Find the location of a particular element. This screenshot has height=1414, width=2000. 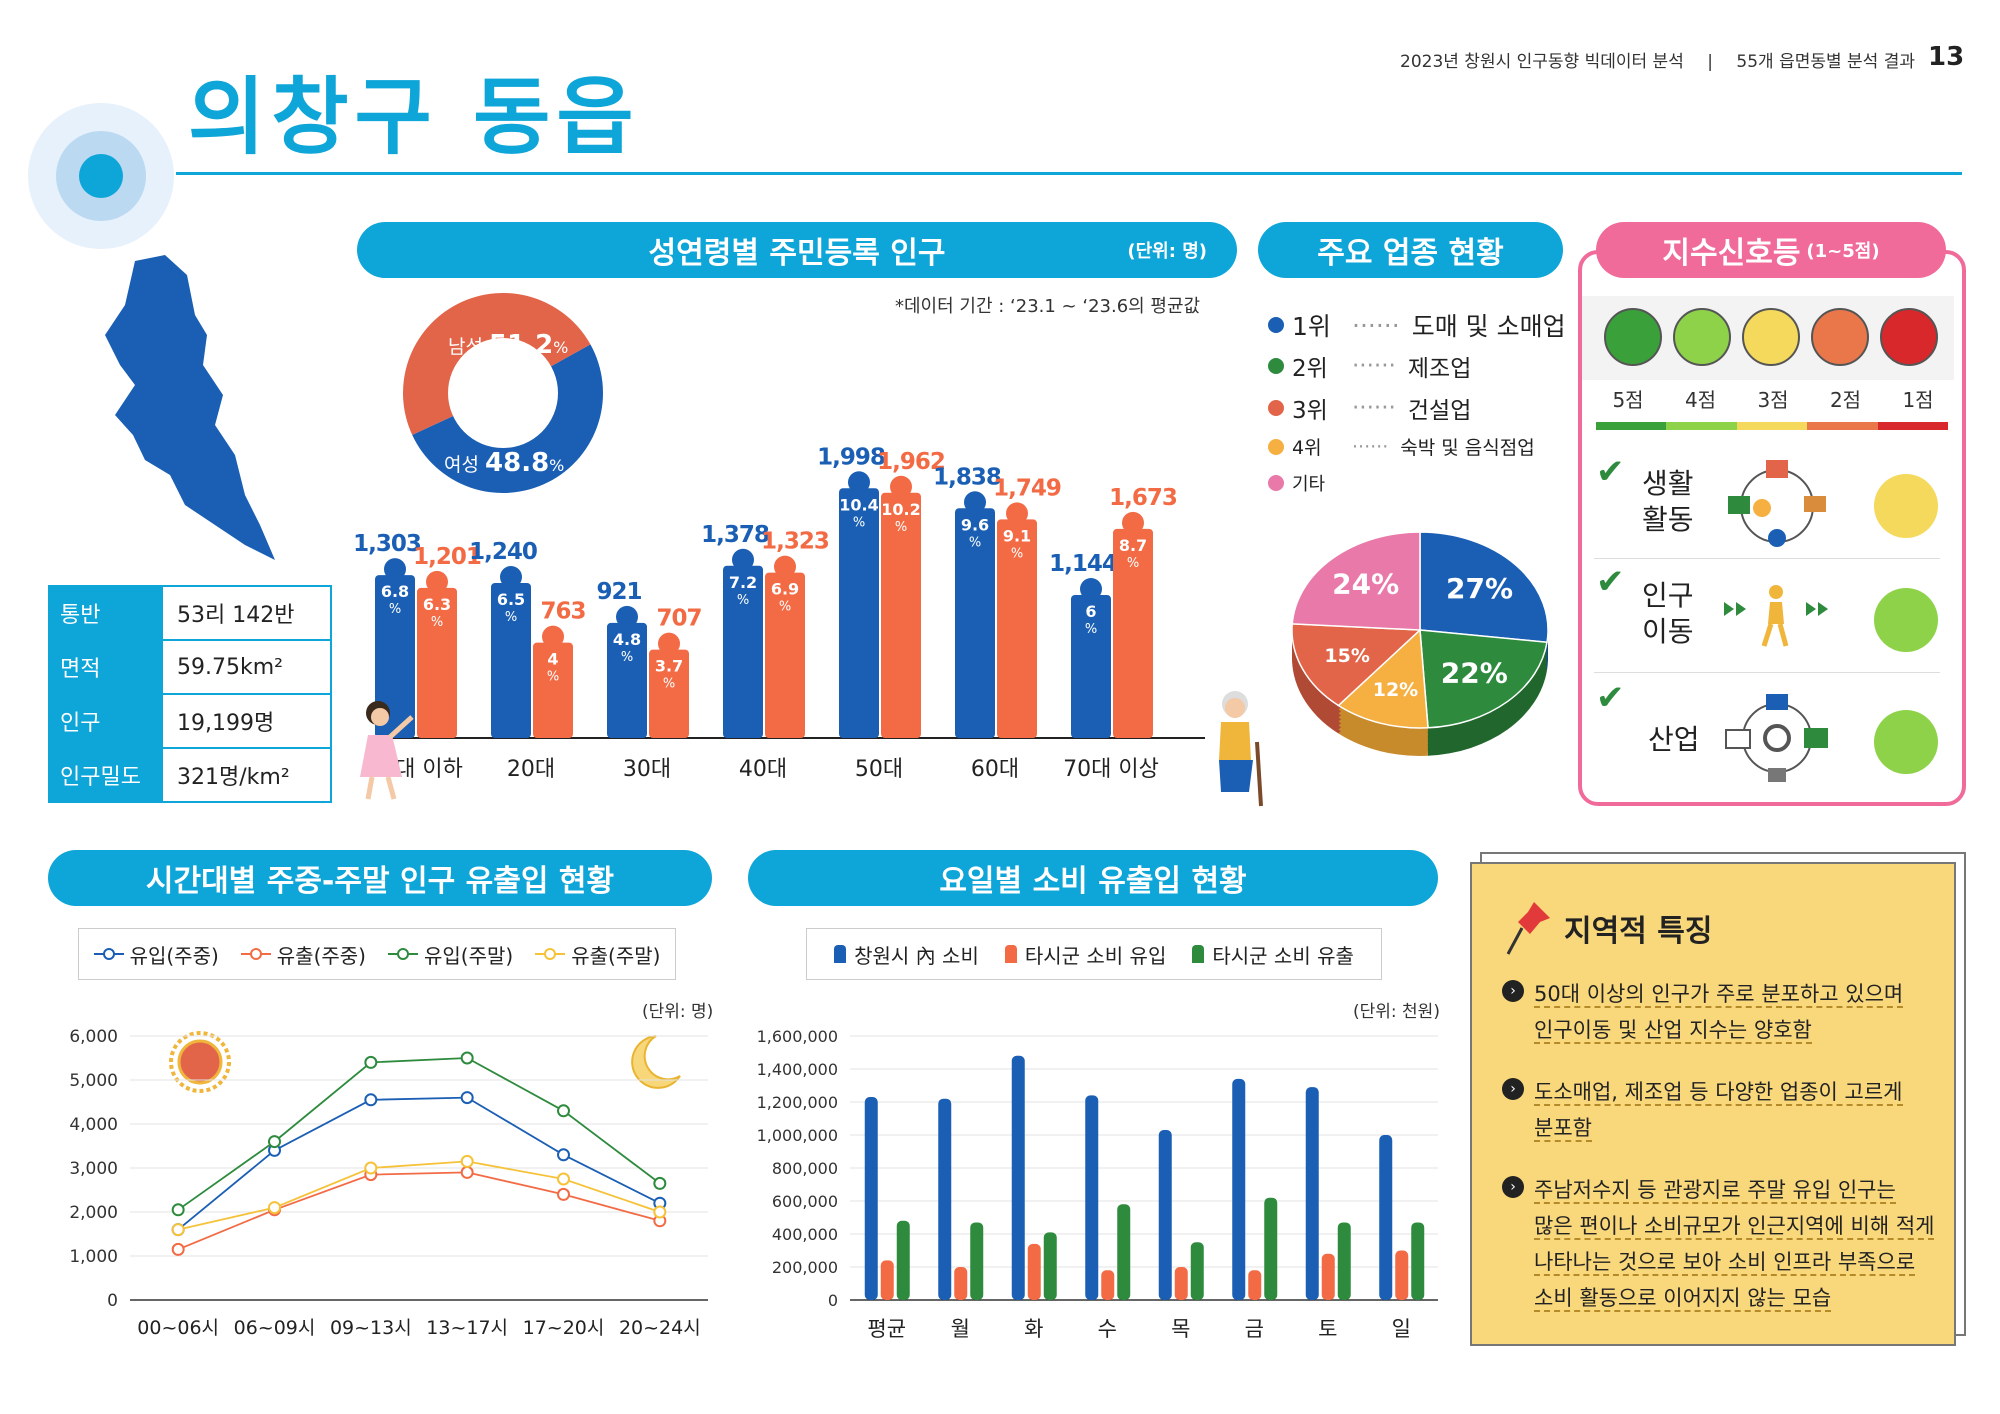

bar-value-label: 763 is located at coordinates (562, 612).